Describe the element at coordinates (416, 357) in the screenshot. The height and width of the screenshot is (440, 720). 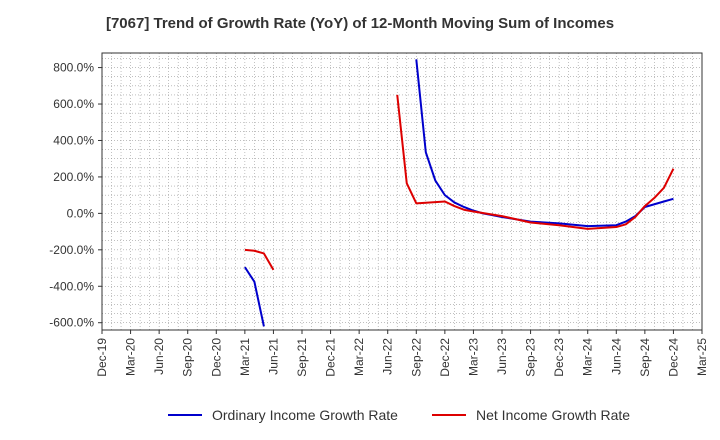
I see `x-tick-label: Sep-22` at that location.